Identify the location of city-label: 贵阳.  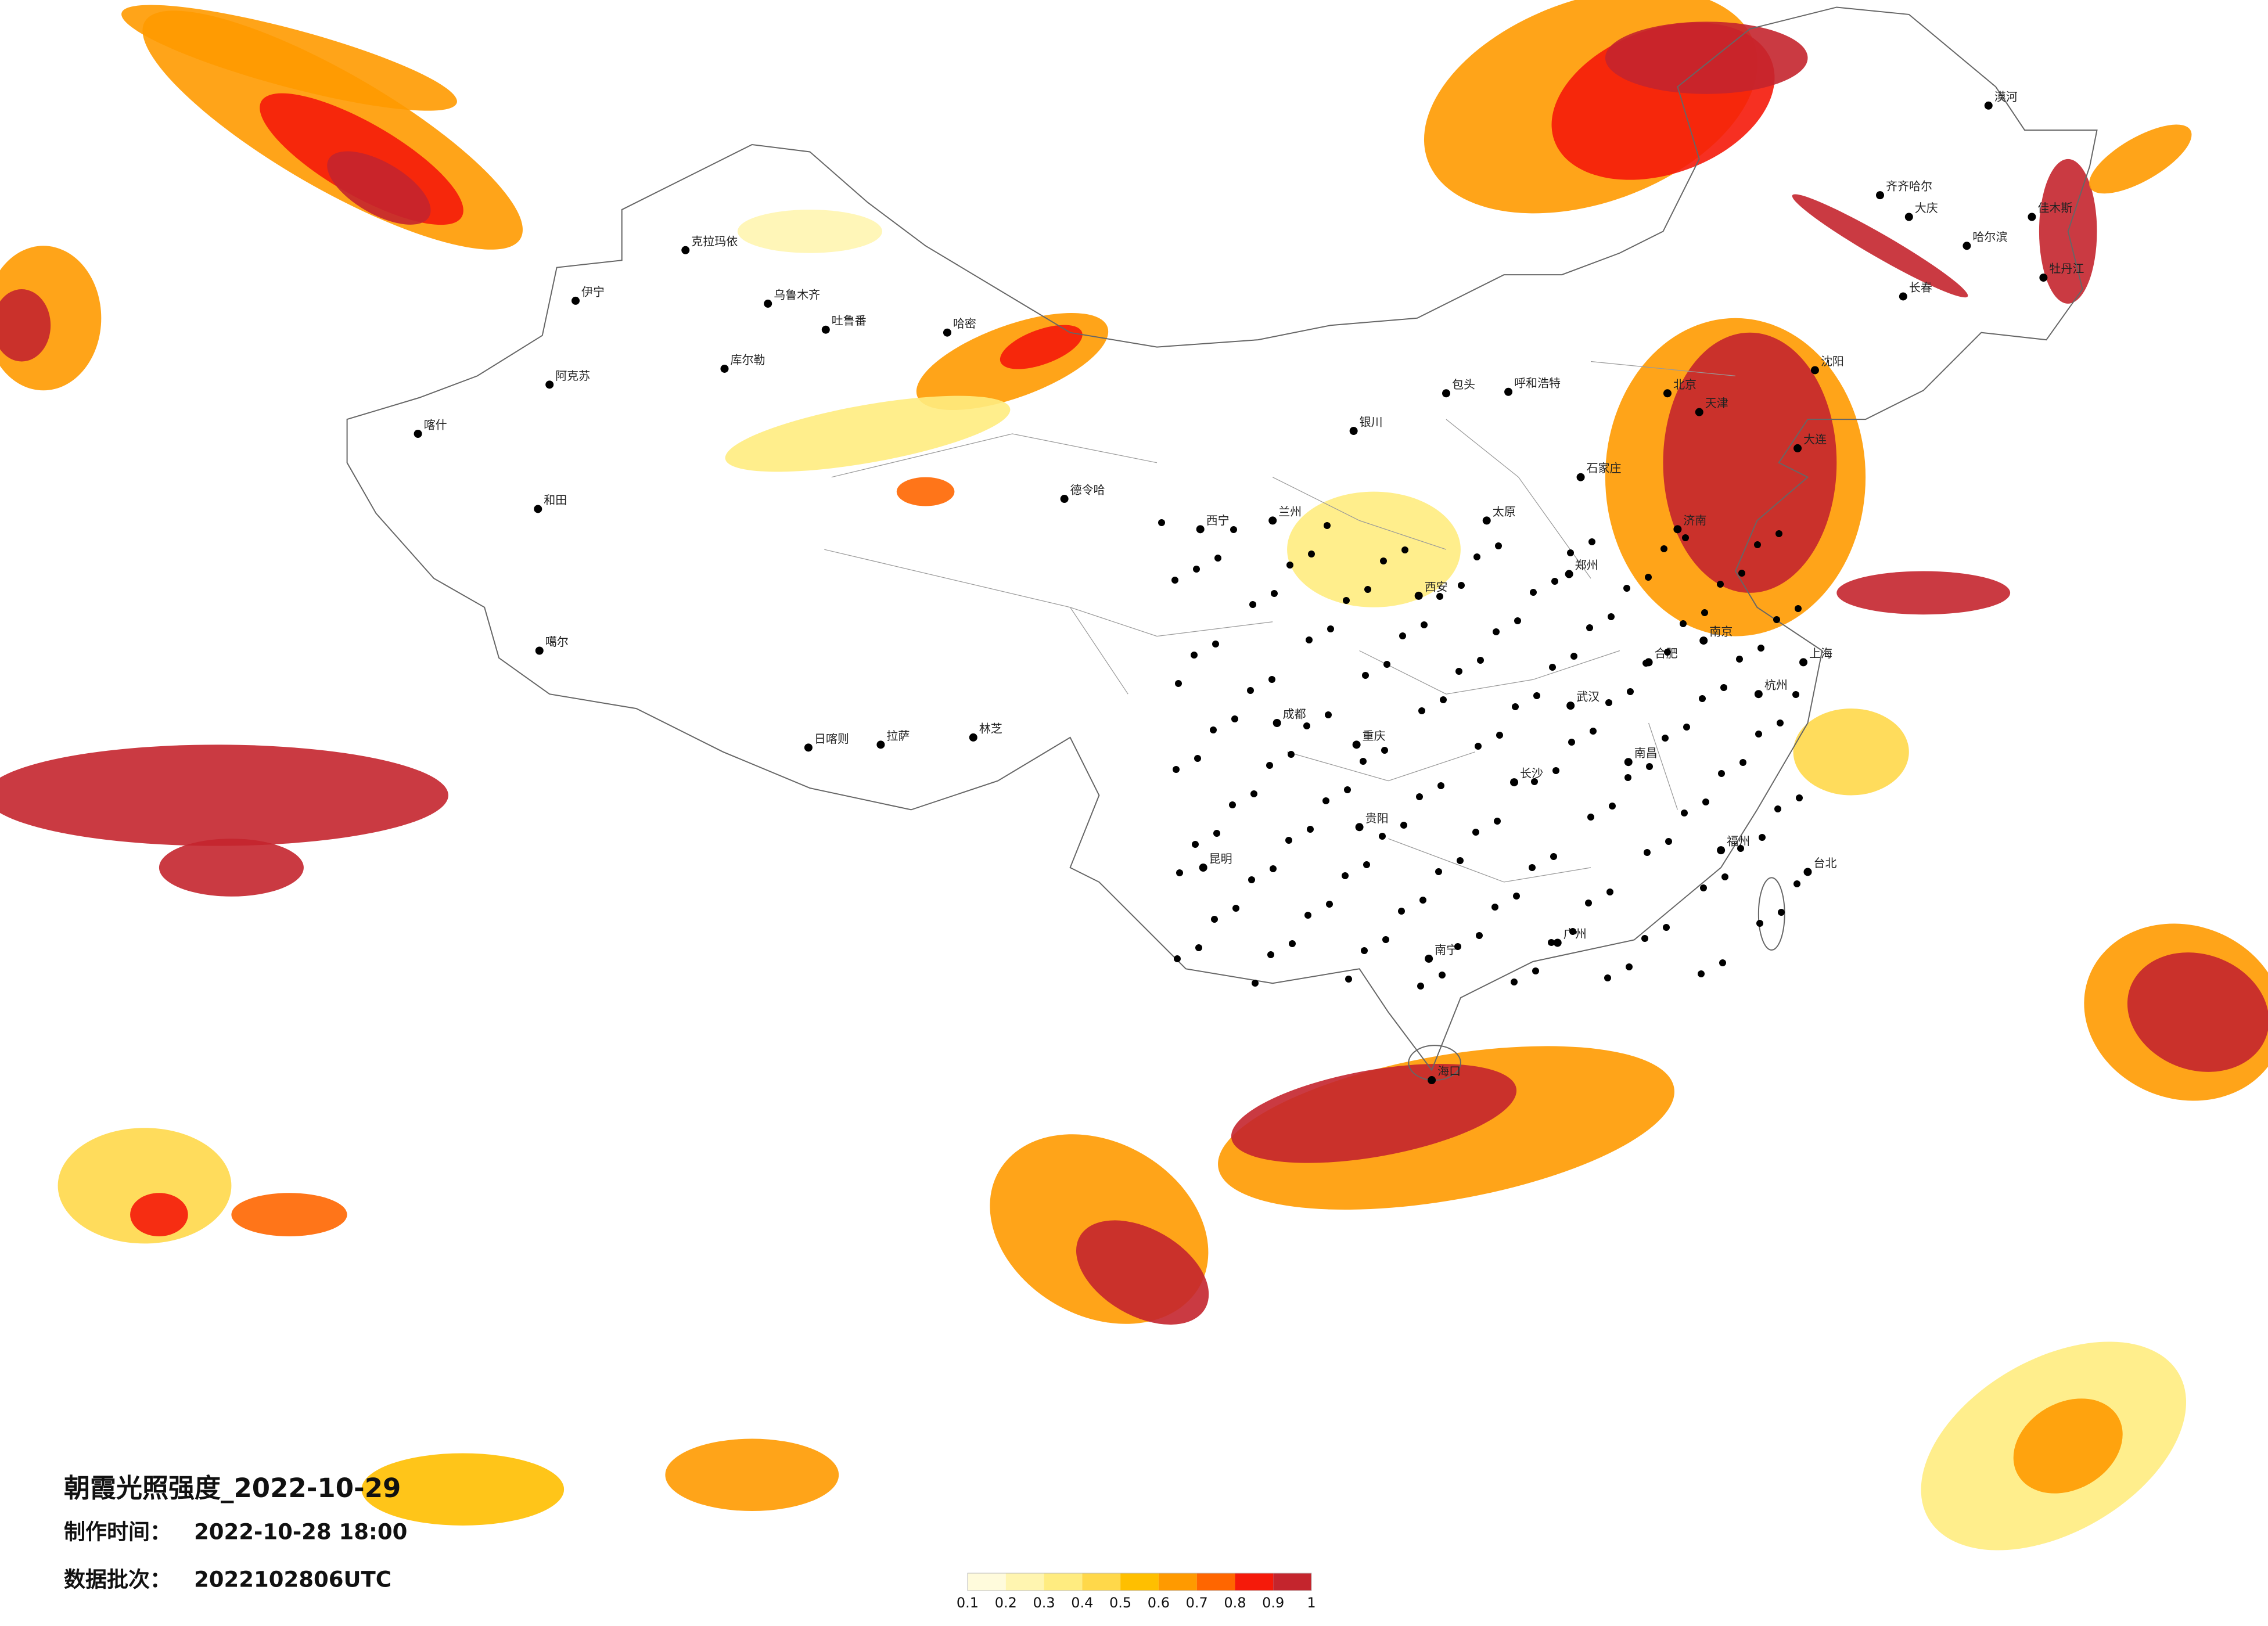
(1377, 818).